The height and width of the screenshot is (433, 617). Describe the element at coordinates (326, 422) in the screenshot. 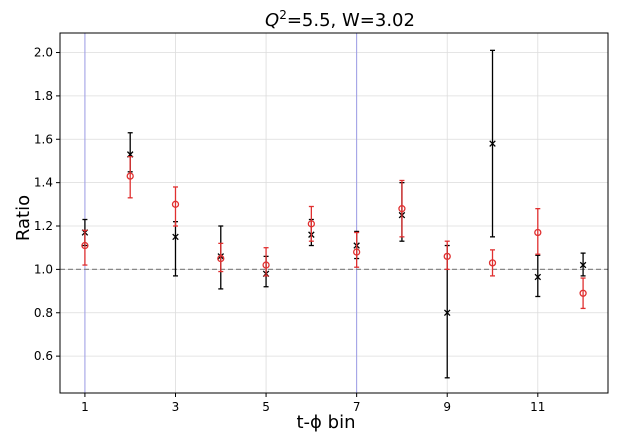

I see `x-axis-label: t-ϕ bin` at that location.